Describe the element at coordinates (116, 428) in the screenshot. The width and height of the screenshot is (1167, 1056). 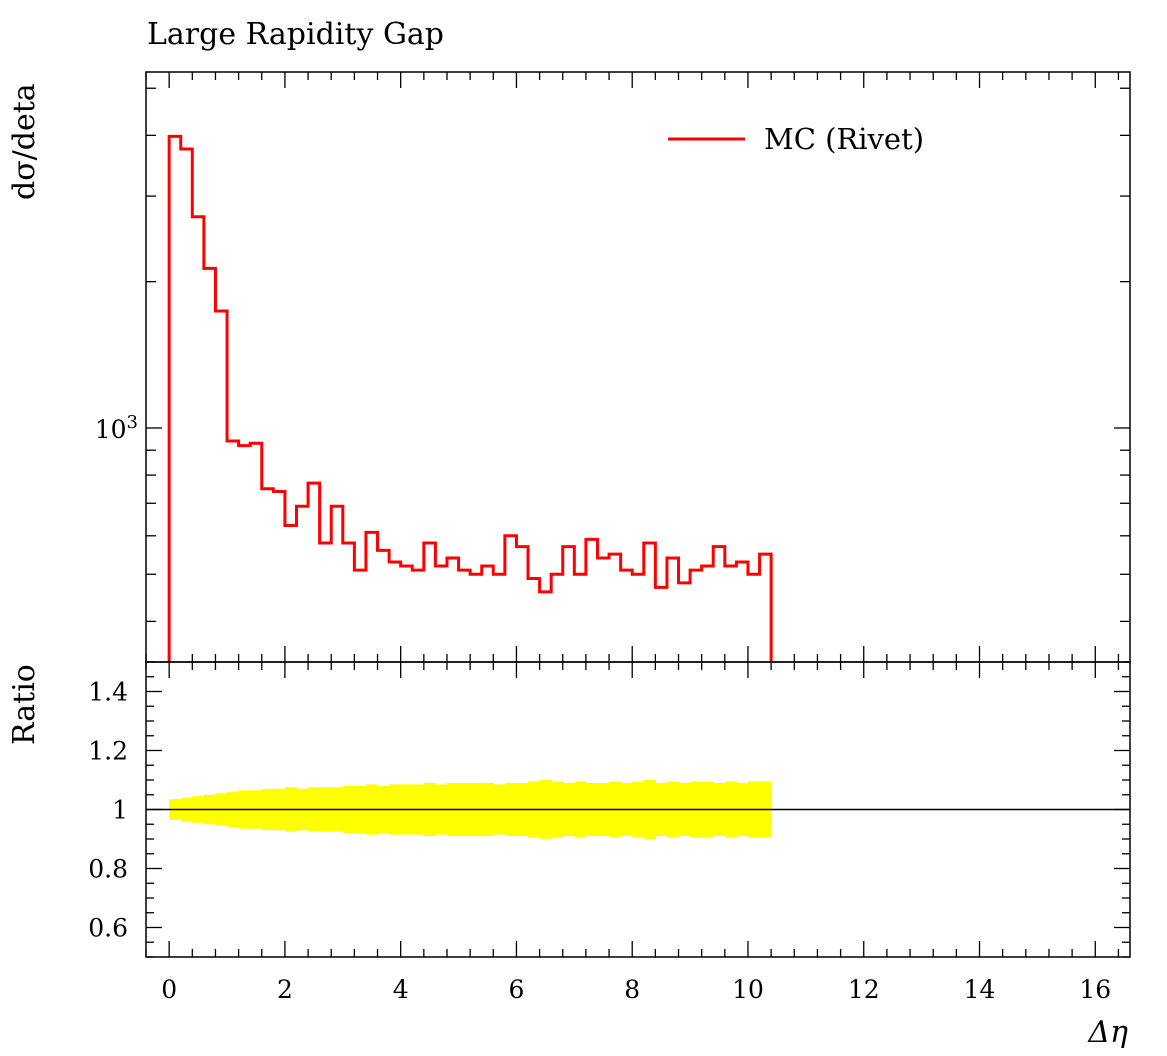
I see `y-tick-label: 103` at that location.